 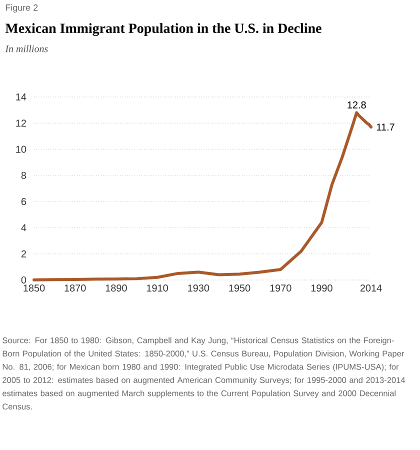 What do you see at coordinates (23, 228) in the screenshot?
I see `y-tick-label: 4` at bounding box center [23, 228].